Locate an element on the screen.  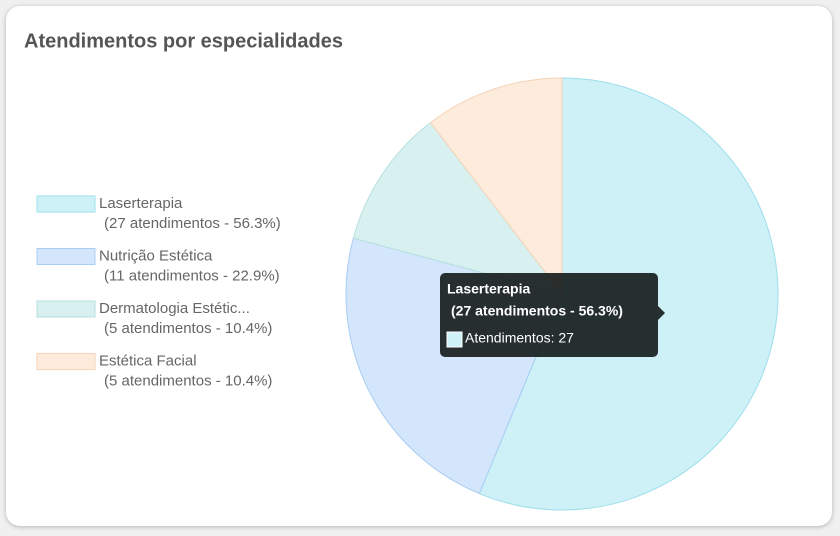
tooltip-title: Laserterapia is located at coordinates (488, 289).